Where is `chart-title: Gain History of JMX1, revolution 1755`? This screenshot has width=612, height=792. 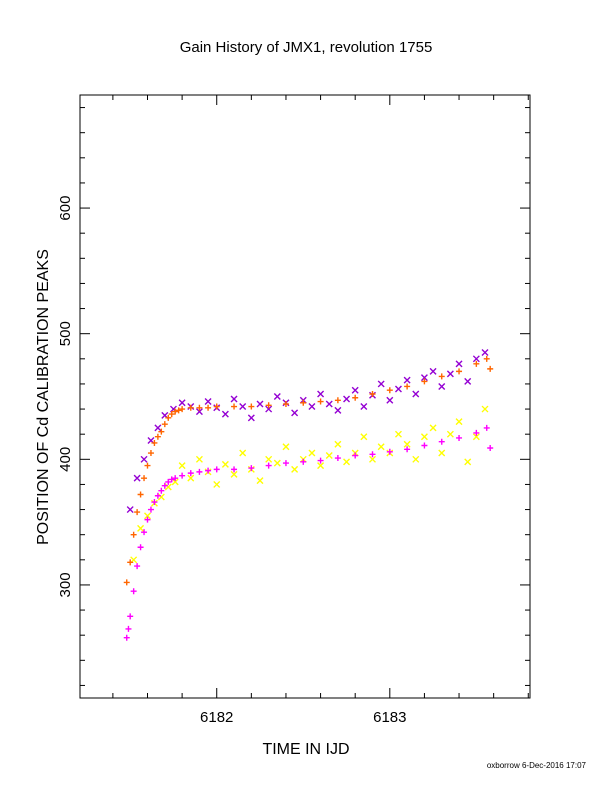
chart-title: Gain History of JMX1, revolution 1755 is located at coordinates (306, 47).